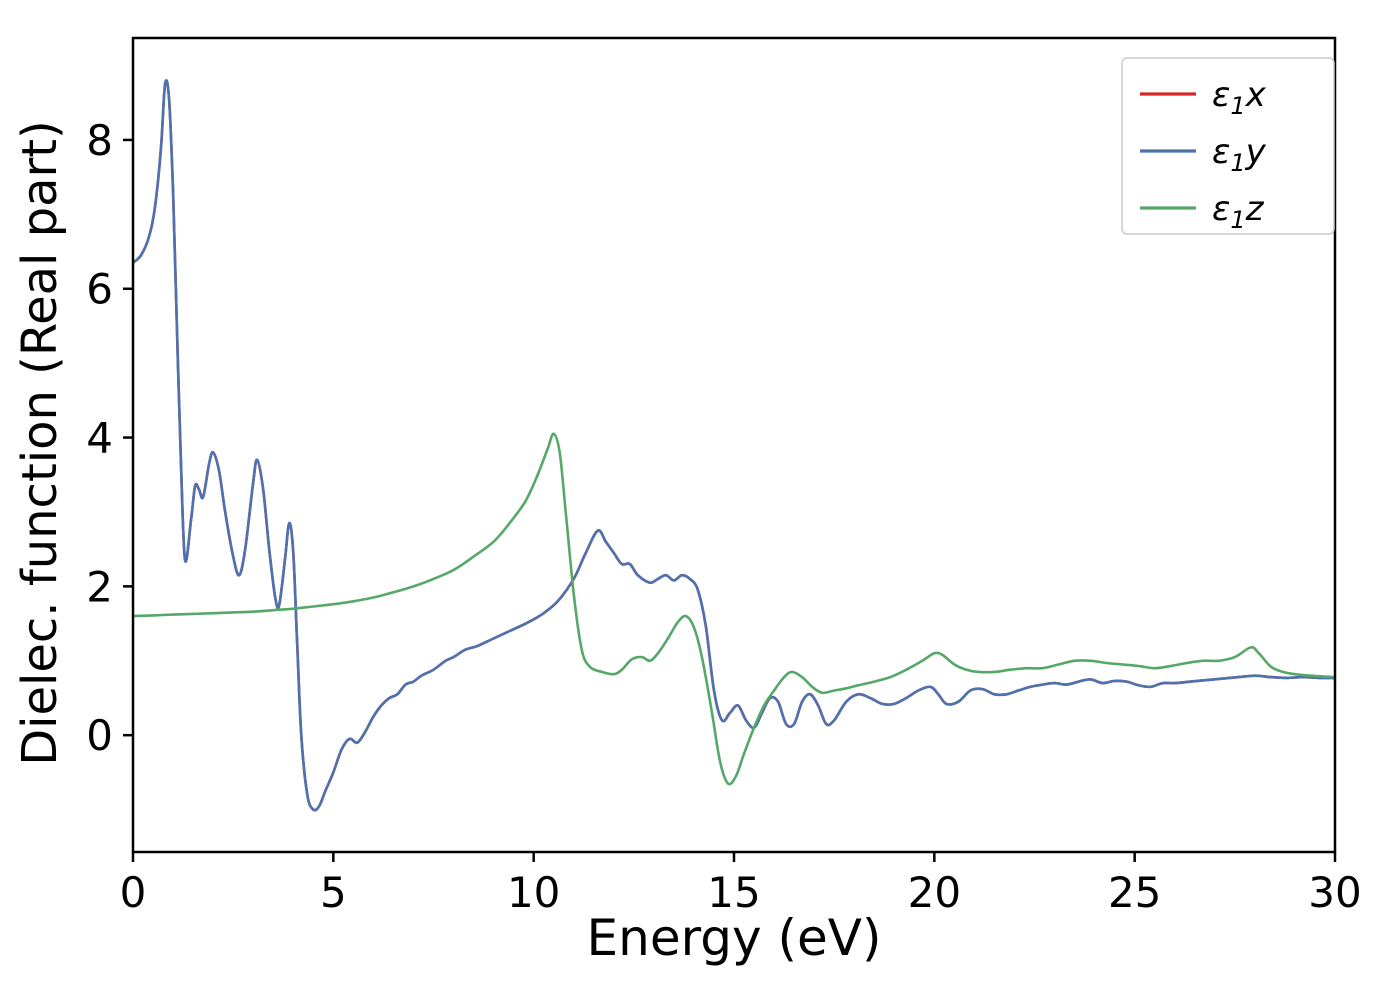 This screenshot has height=1000, width=1400. What do you see at coordinates (1334, 892) in the screenshot?
I see `x-tick-label: 30` at bounding box center [1334, 892].